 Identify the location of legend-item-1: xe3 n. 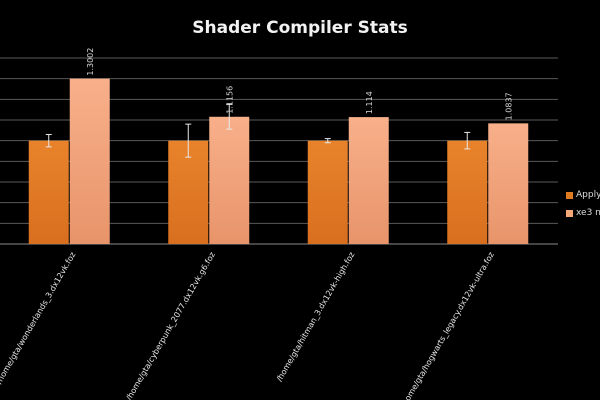
(583, 213).